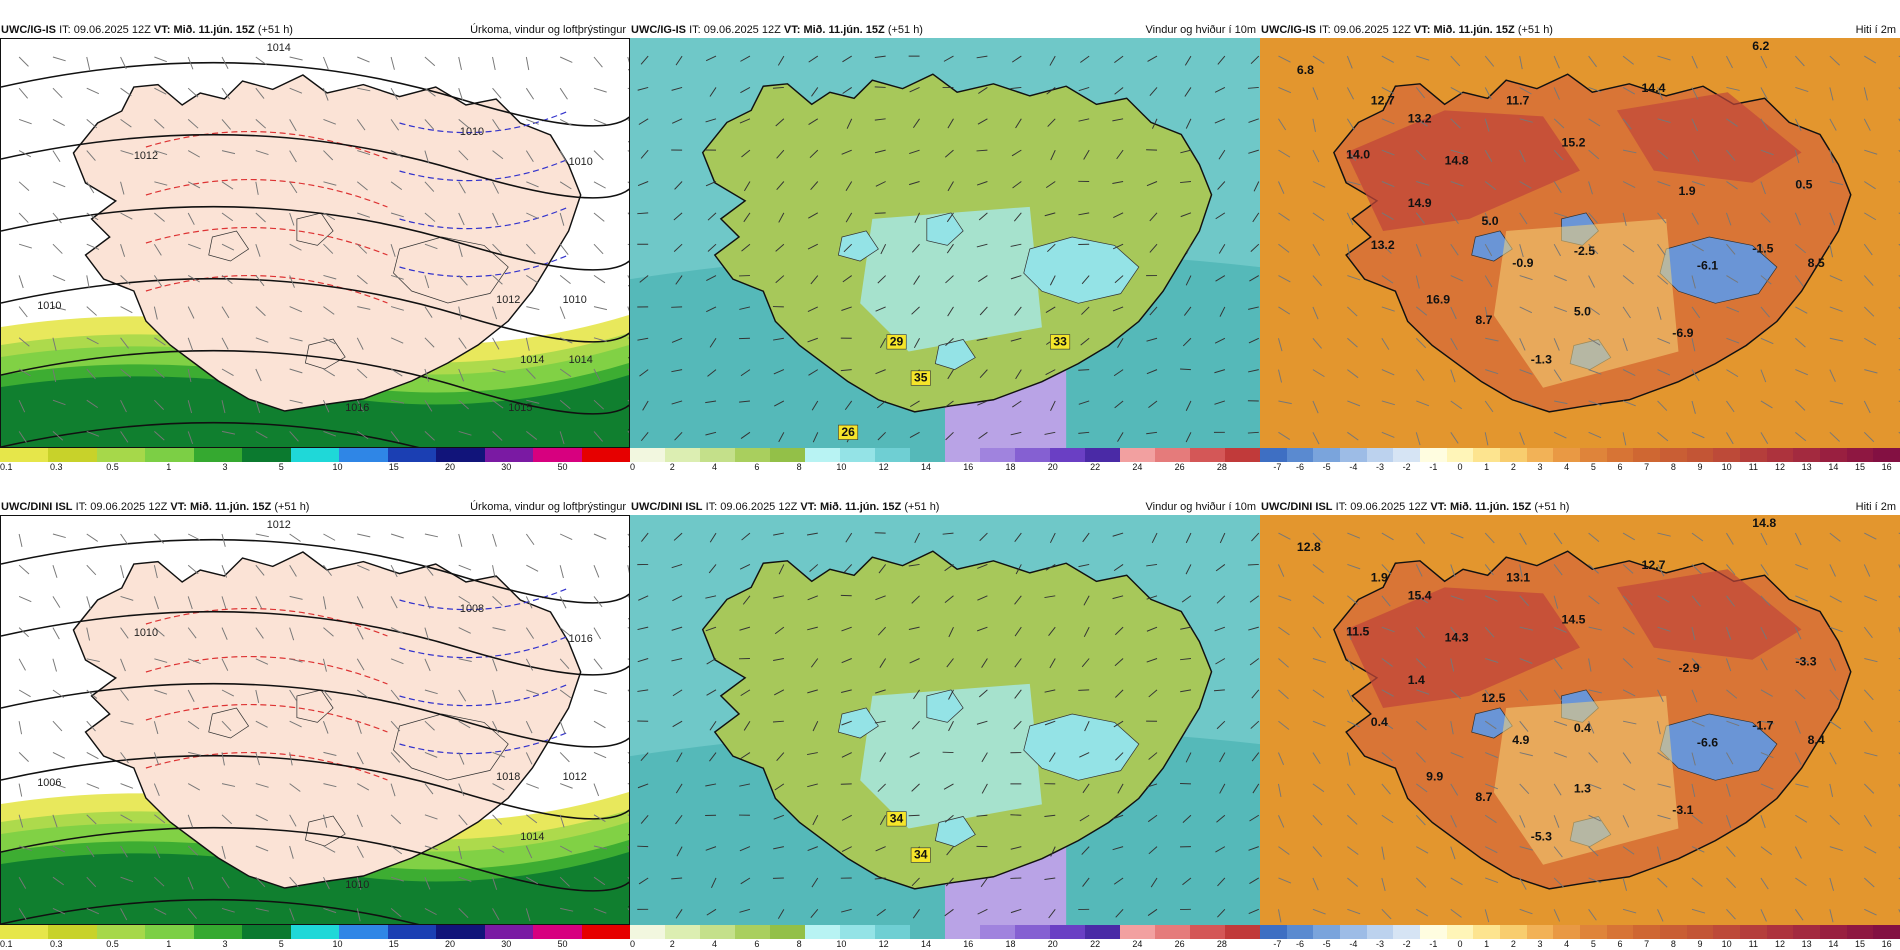 The width and height of the screenshot is (1900, 950). I want to click on isobar-line, so click(315, 434).